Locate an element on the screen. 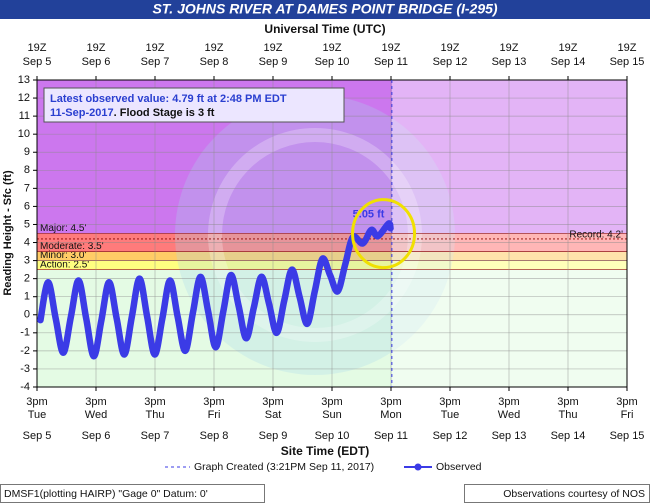 This screenshot has width=650, height=503. y-tick-label: 6 is located at coordinates (27, 206).